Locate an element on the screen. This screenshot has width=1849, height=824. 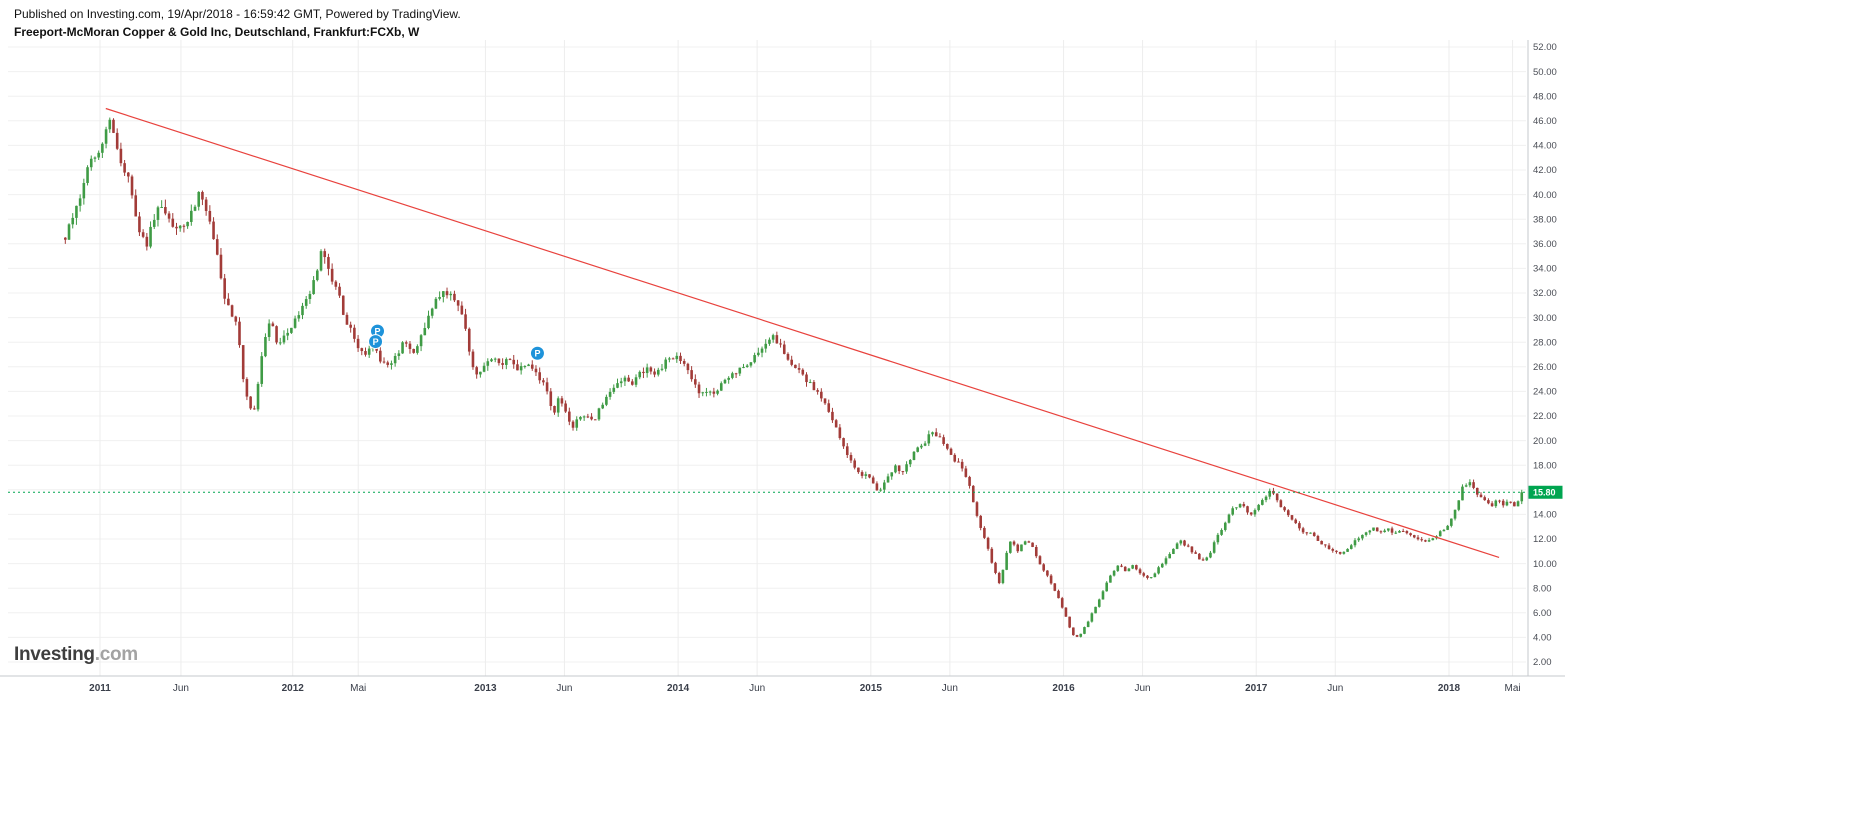
price-axis-label: 24.00 is located at coordinates (1545, 392).